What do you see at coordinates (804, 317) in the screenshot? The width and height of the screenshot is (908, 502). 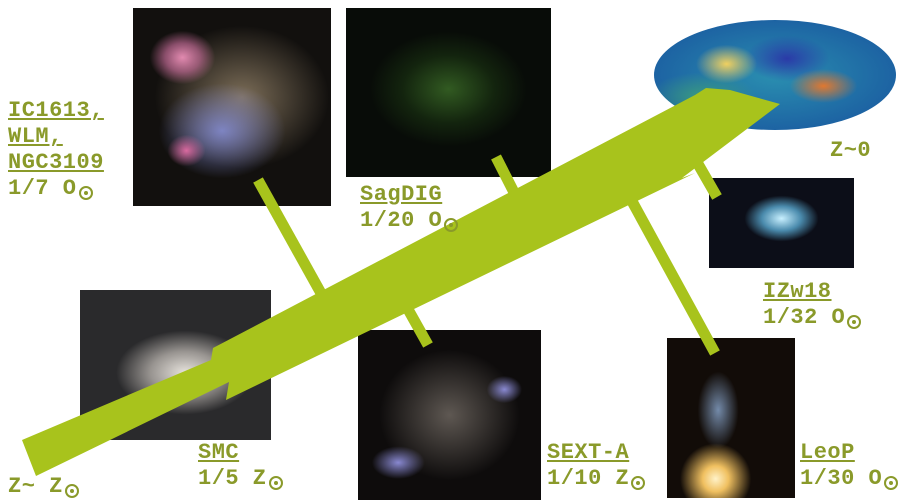 I see `label-izw18-metal: 1/32 O` at bounding box center [804, 317].